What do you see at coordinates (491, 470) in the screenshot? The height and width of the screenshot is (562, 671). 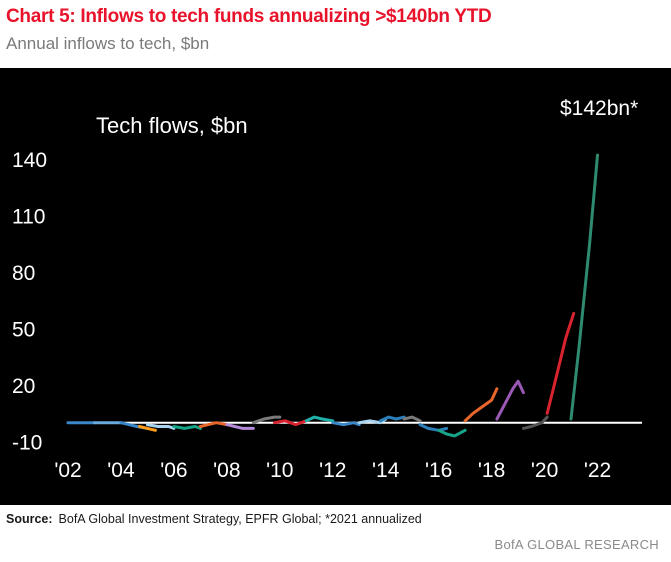 I see `x-tick-label: '18` at bounding box center [491, 470].